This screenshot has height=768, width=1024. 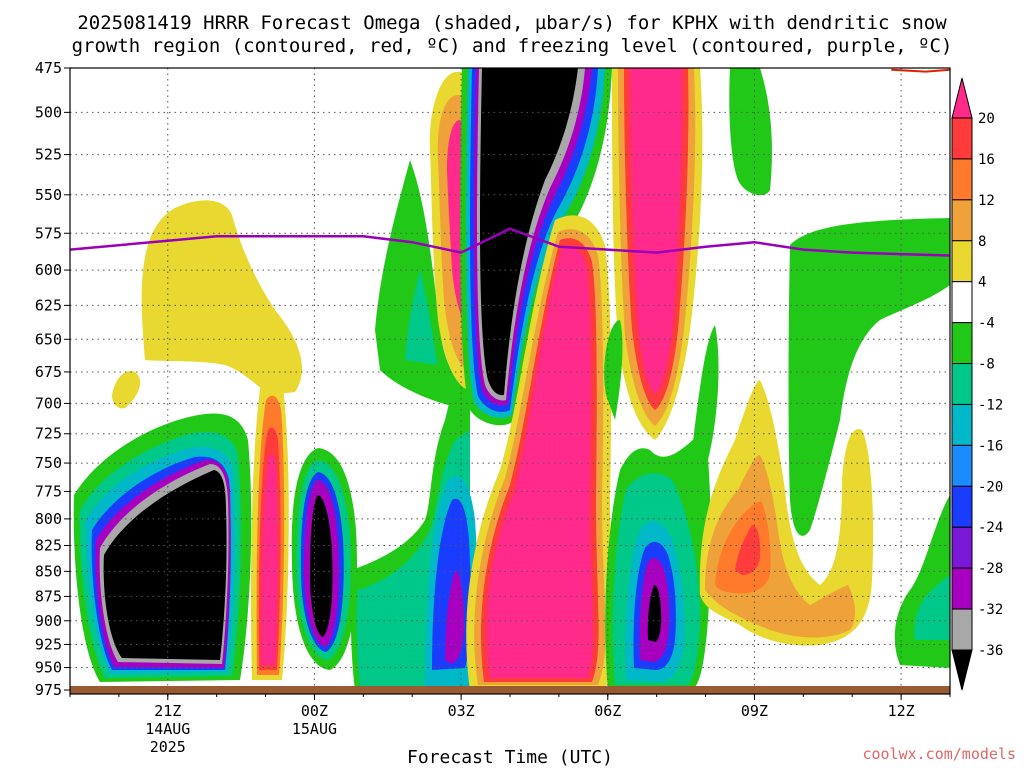 I want to click on y-tick-label: 650, so click(x=48, y=339).